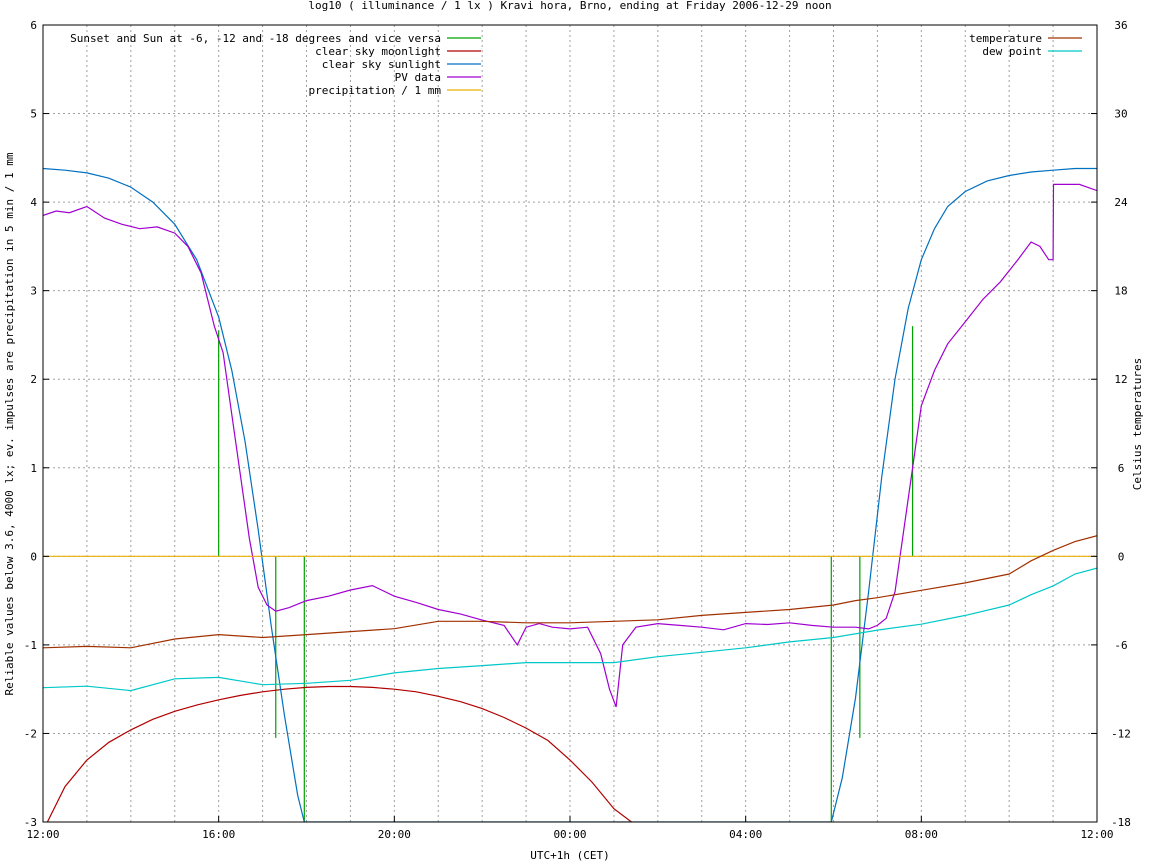  Describe the element at coordinates (30, 645) in the screenshot. I see `y-tick-label: -1` at that location.